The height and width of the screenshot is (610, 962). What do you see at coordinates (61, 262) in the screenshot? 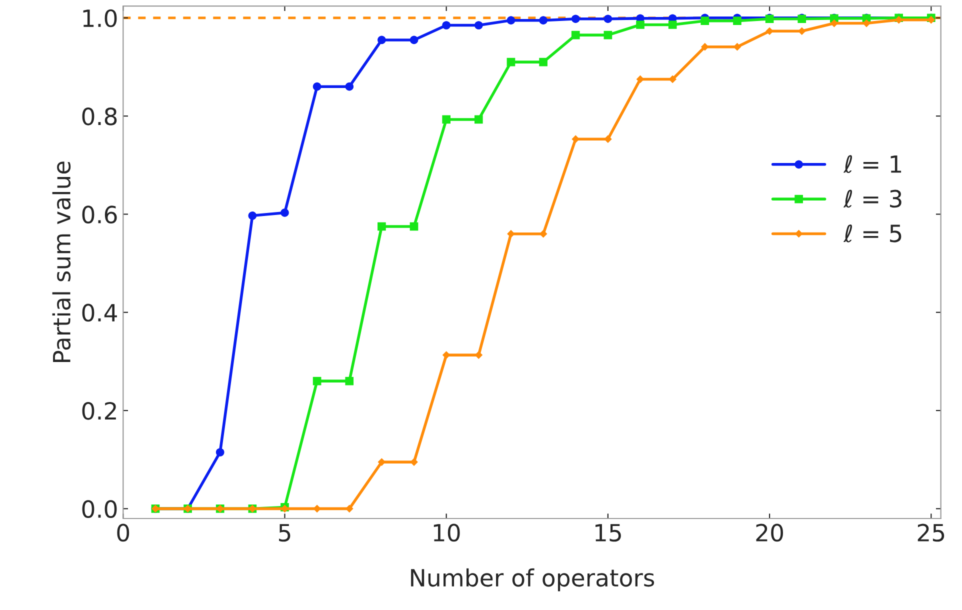
I see `y-axis-title: Partial sum value` at bounding box center [61, 262].